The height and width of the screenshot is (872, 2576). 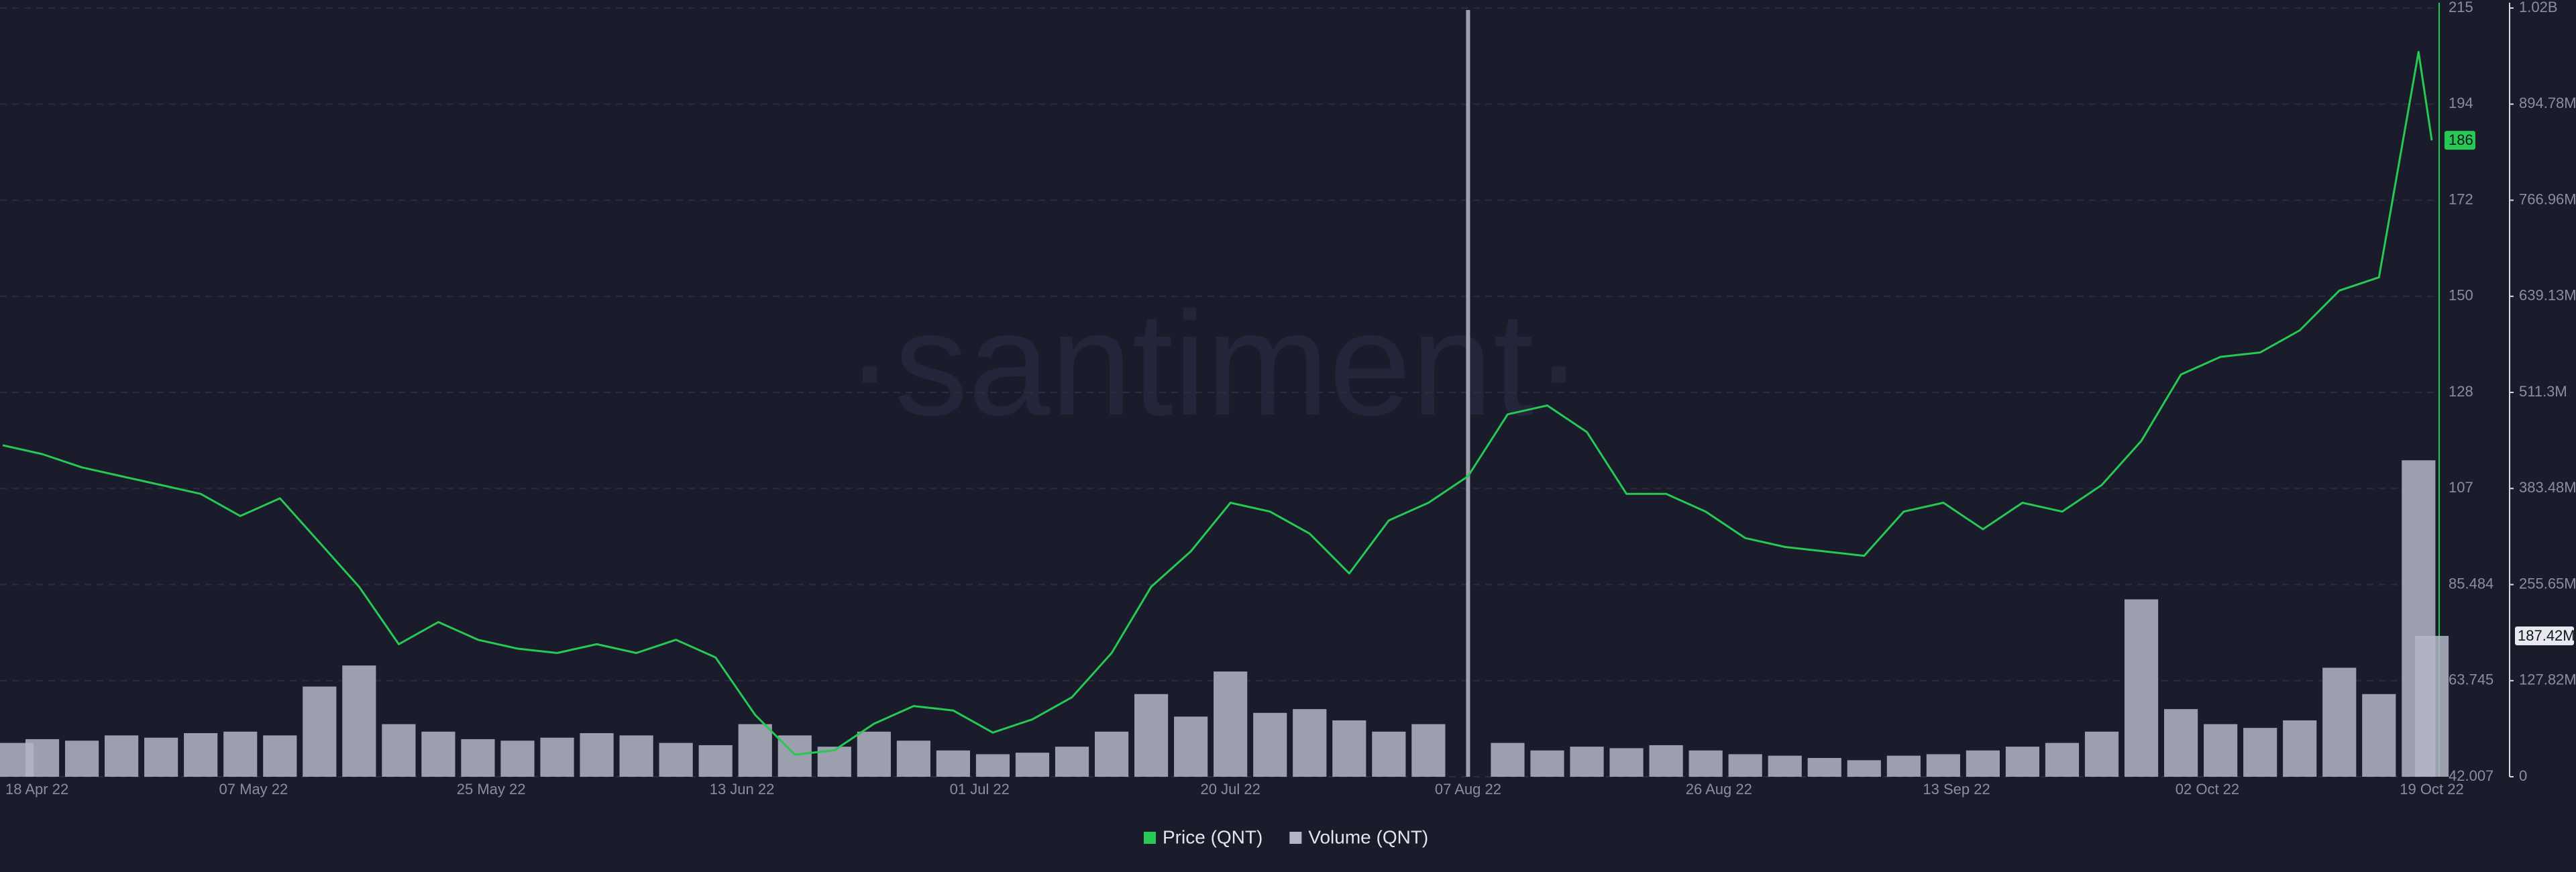 I want to click on x-tick-label: 01 Jul 22, so click(x=980, y=790).